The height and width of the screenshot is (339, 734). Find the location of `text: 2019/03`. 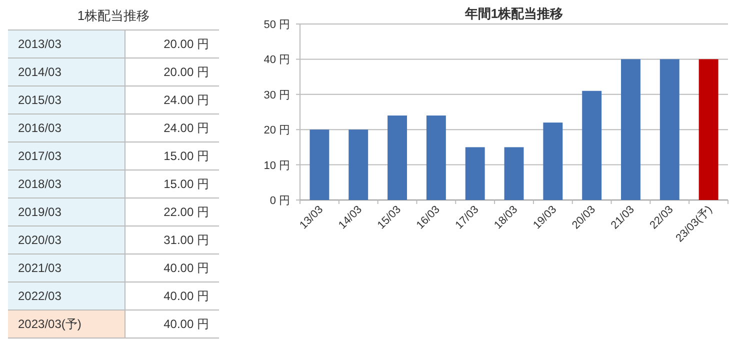

text: 2019/03 is located at coordinates (40, 212).